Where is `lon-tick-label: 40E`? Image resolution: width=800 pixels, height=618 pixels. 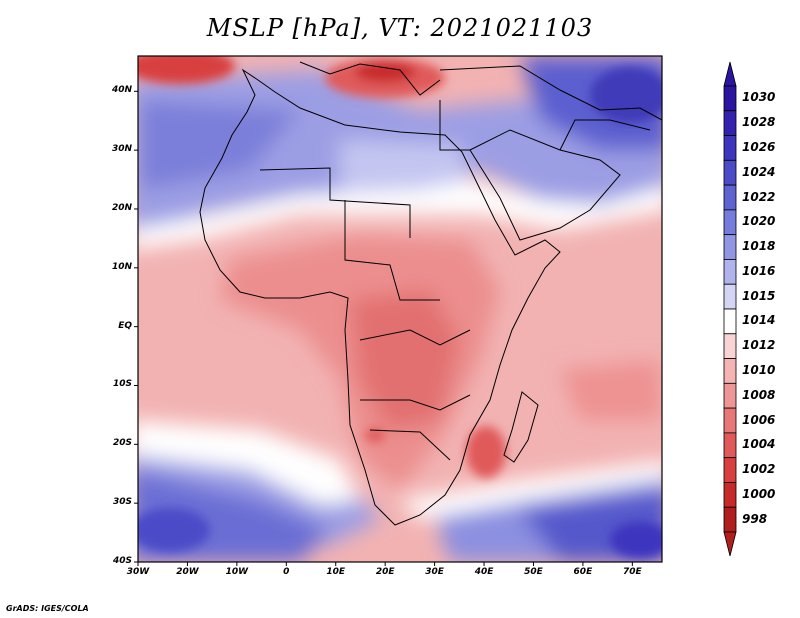 lon-tick-label: 40E is located at coordinates (484, 572).